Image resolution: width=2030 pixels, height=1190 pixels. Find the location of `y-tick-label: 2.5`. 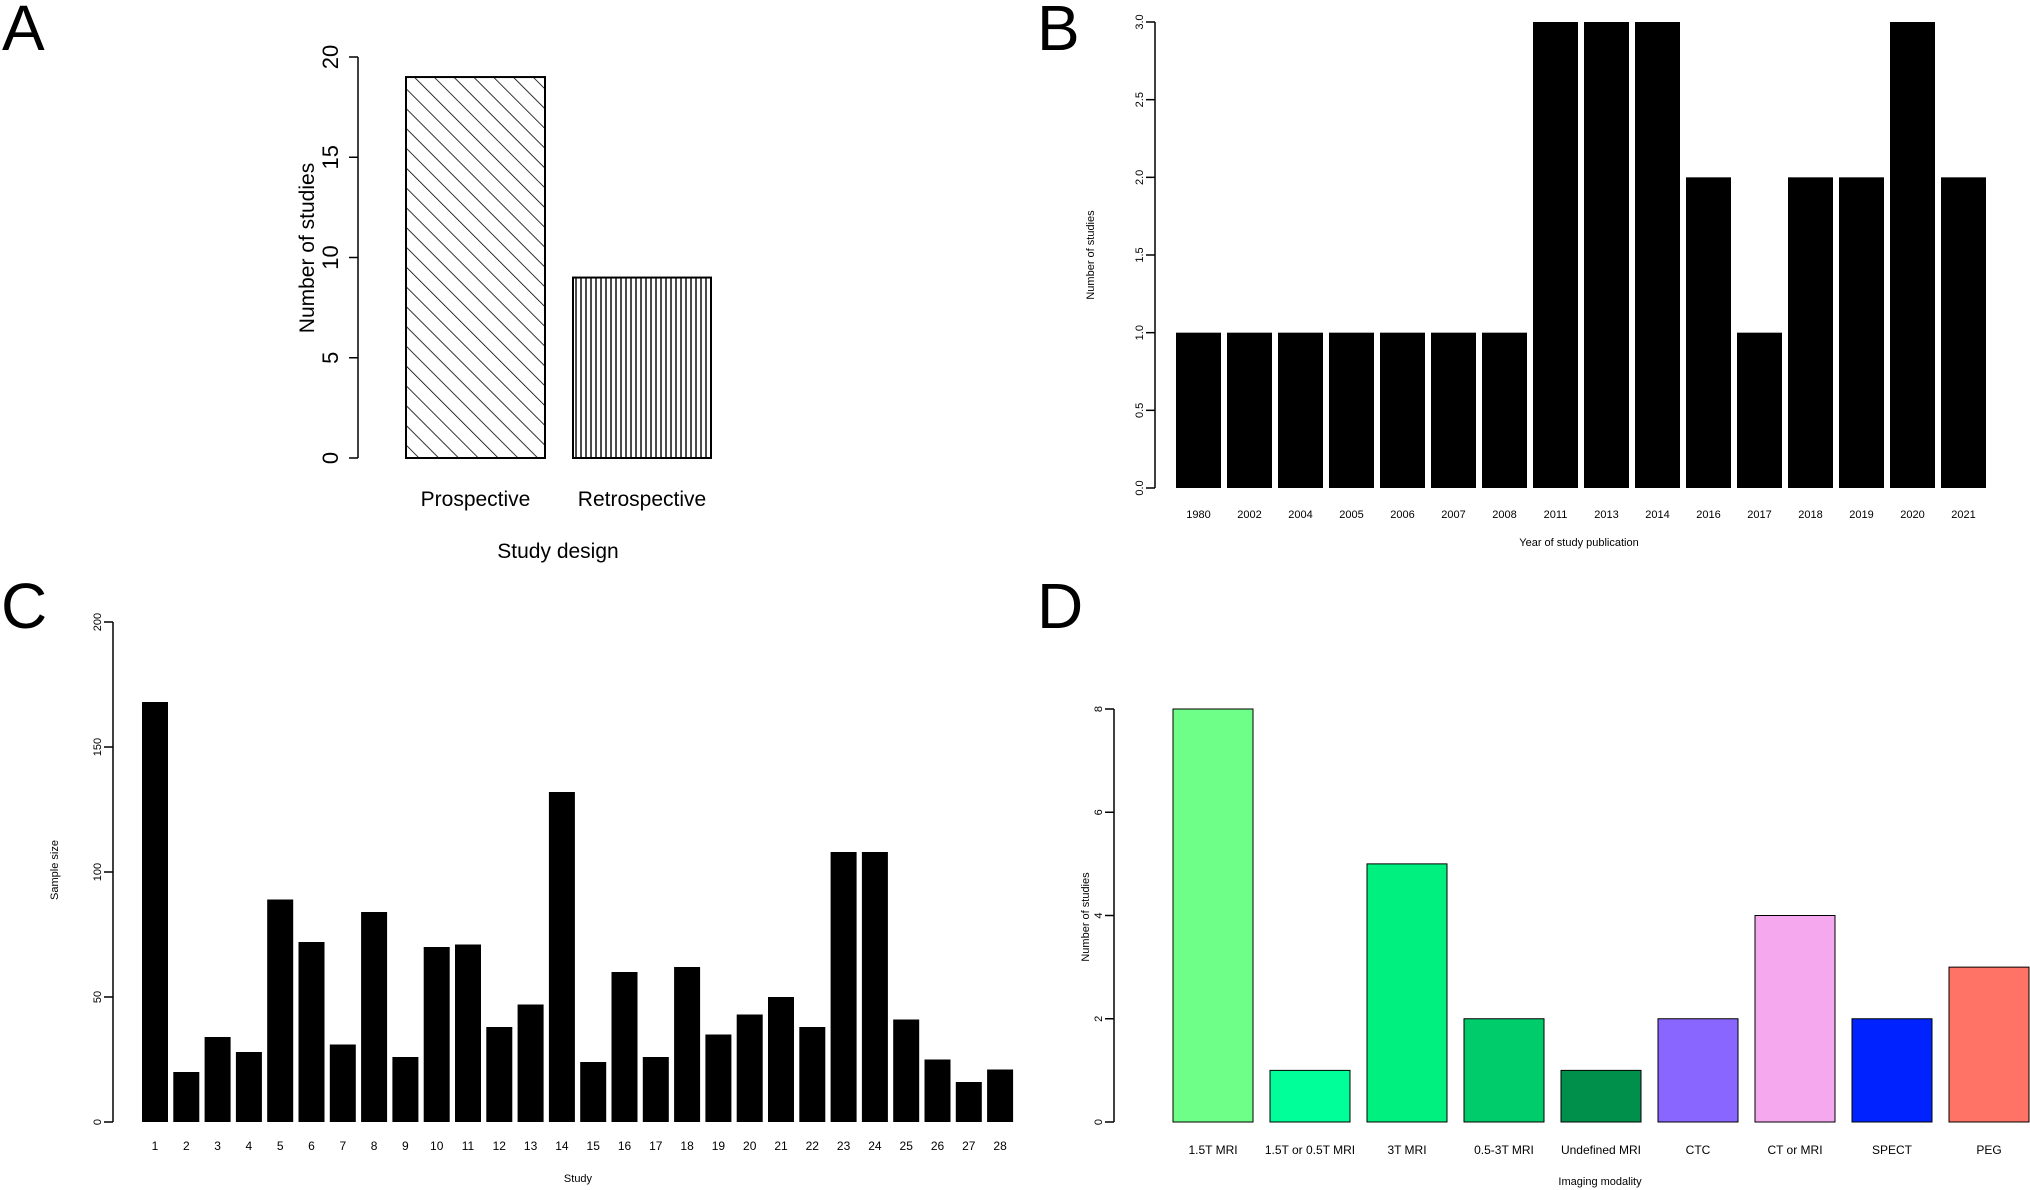

y-tick-label: 2.5 is located at coordinates (1140, 99).